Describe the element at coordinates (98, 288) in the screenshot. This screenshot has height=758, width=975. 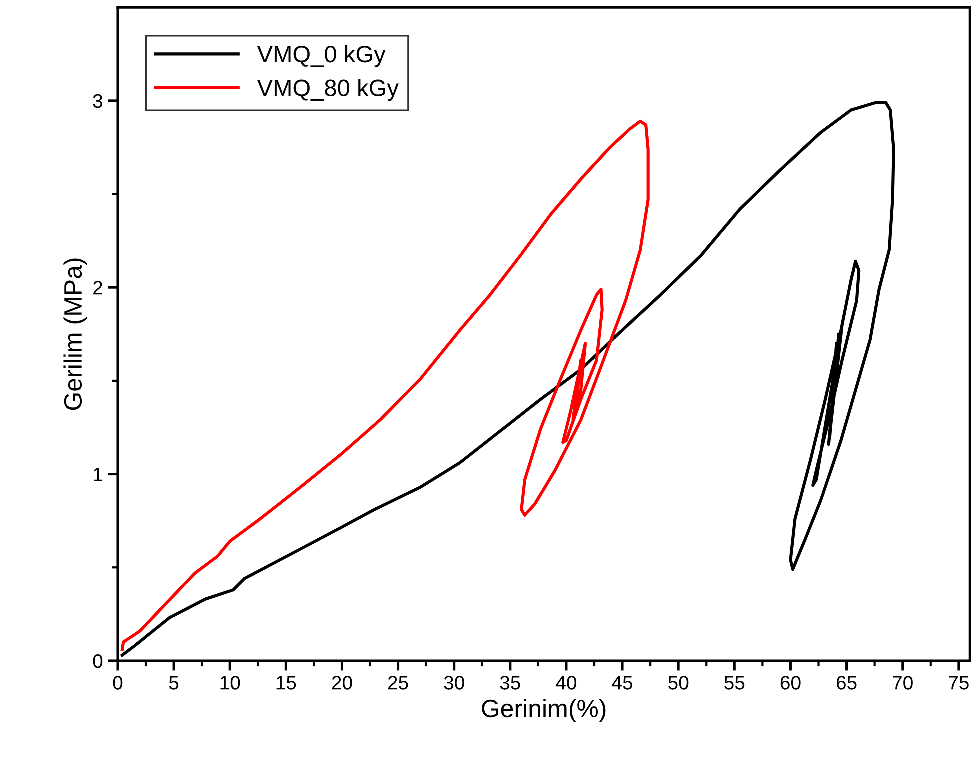
I see `y-tick-label: 2` at that location.